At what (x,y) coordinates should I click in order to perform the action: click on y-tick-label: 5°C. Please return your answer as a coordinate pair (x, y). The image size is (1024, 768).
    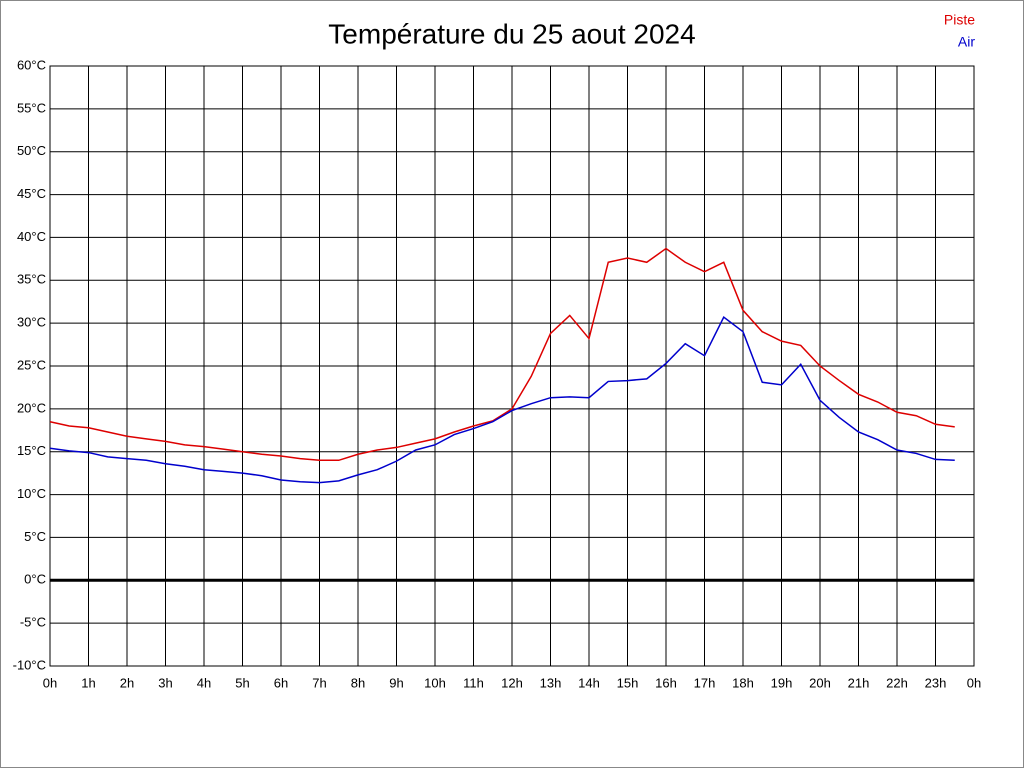
    Looking at the image, I should click on (35, 536).